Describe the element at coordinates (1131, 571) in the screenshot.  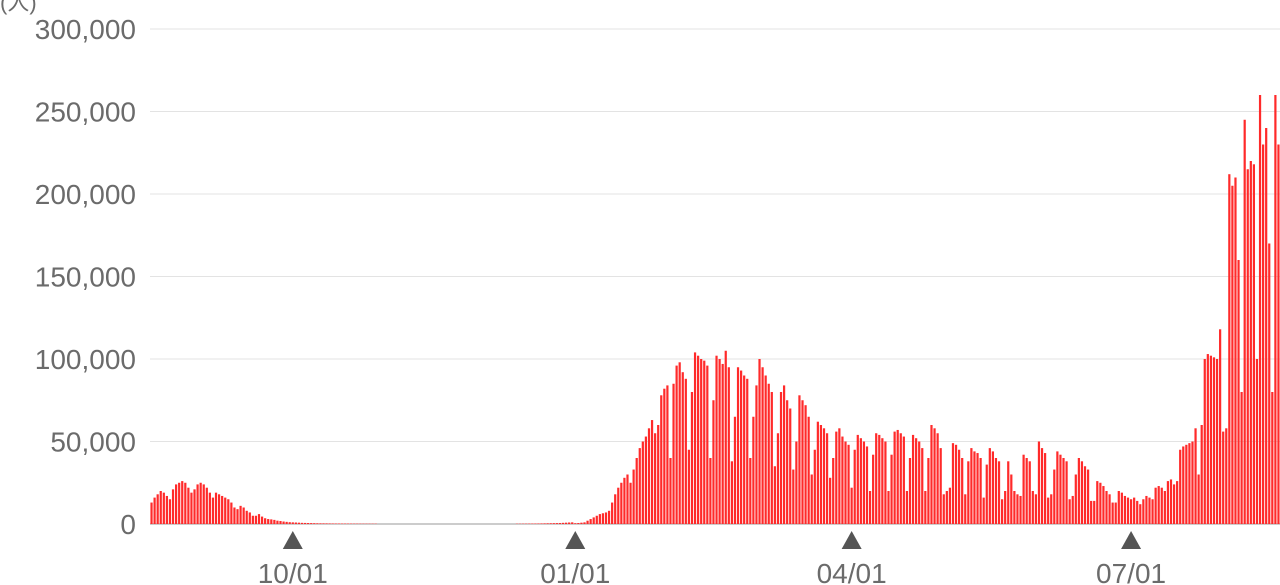
I see `x-tick-label: 07/01` at that location.